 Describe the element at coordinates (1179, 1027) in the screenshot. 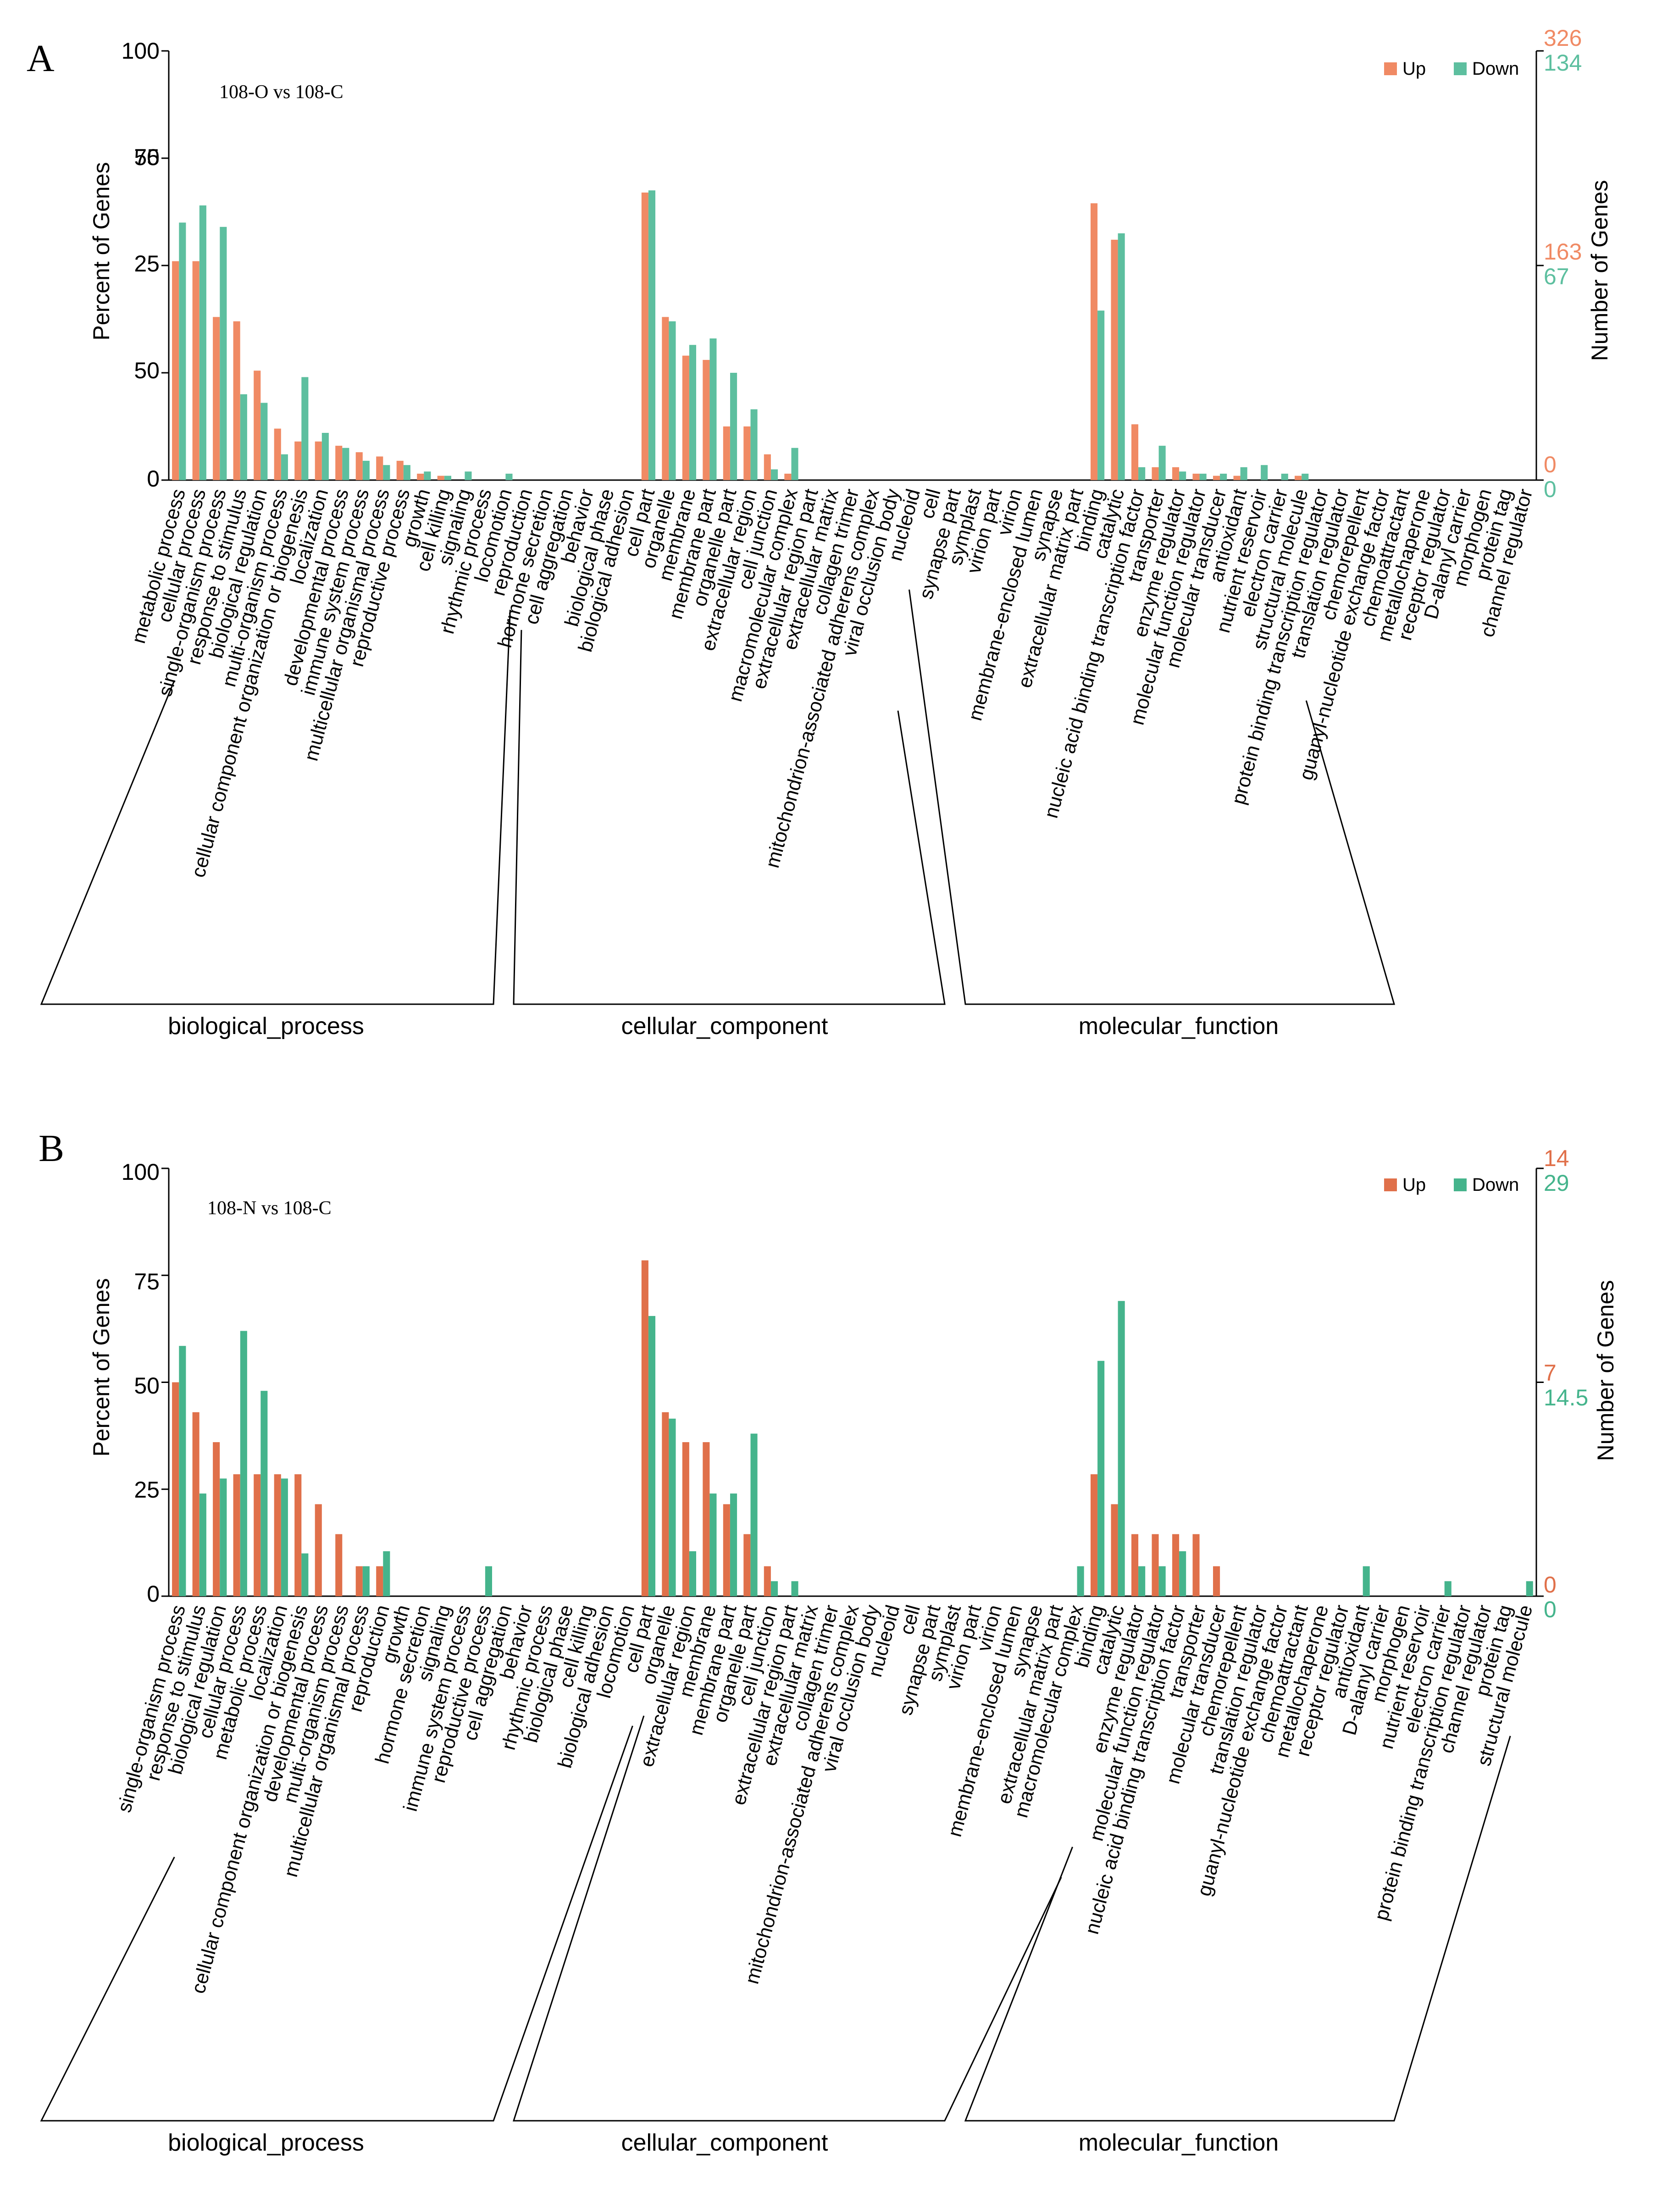

I see `group-label-molecular_function: molecular_function` at that location.